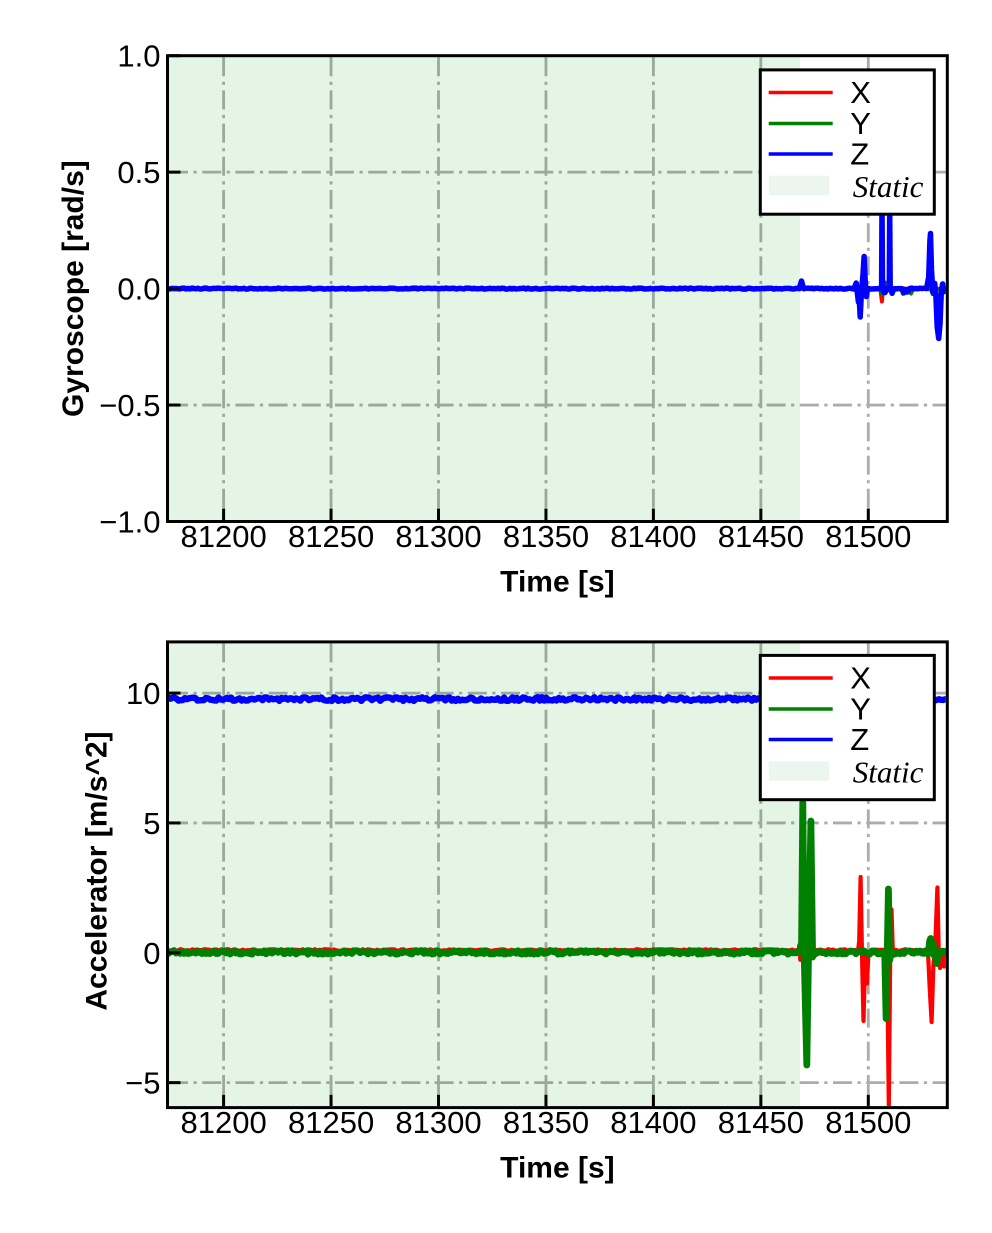  What do you see at coordinates (142, 1083) in the screenshot?
I see `svg-text: −5` at bounding box center [142, 1083].